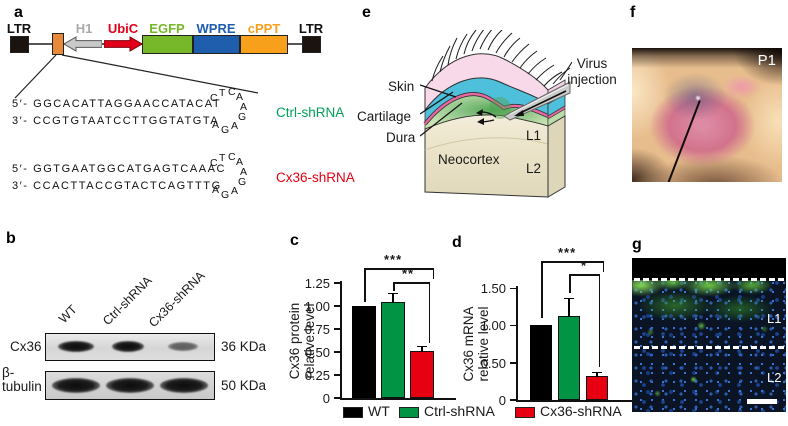  Describe the element at coordinates (411, 283) in the screenshot. I see `c-sig-bracket-inner` at that location.